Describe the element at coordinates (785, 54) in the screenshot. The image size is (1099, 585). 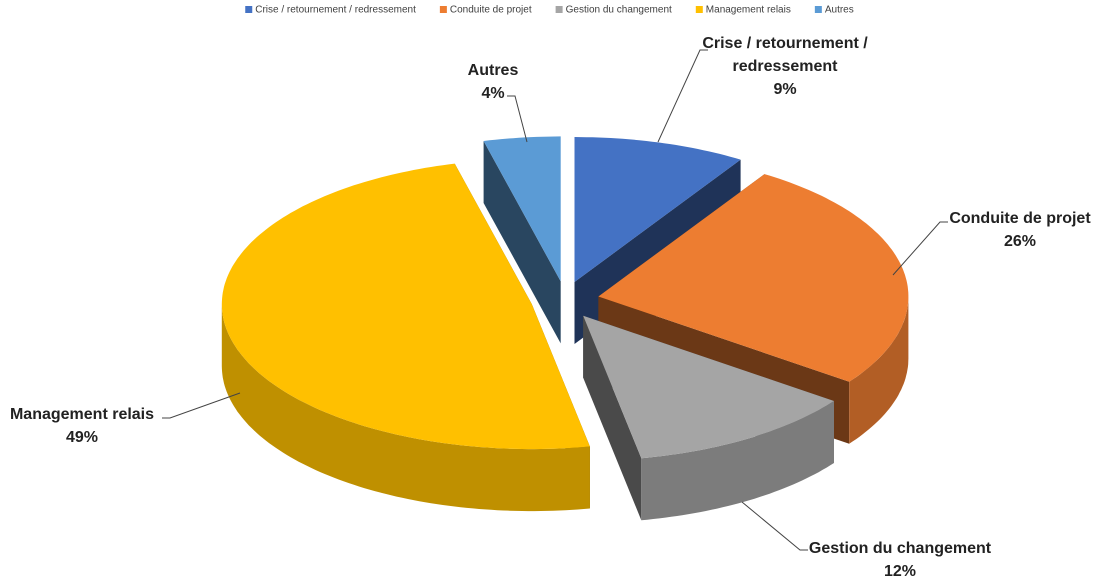
I see `label-name: Crise / retournement / redressement` at that location.